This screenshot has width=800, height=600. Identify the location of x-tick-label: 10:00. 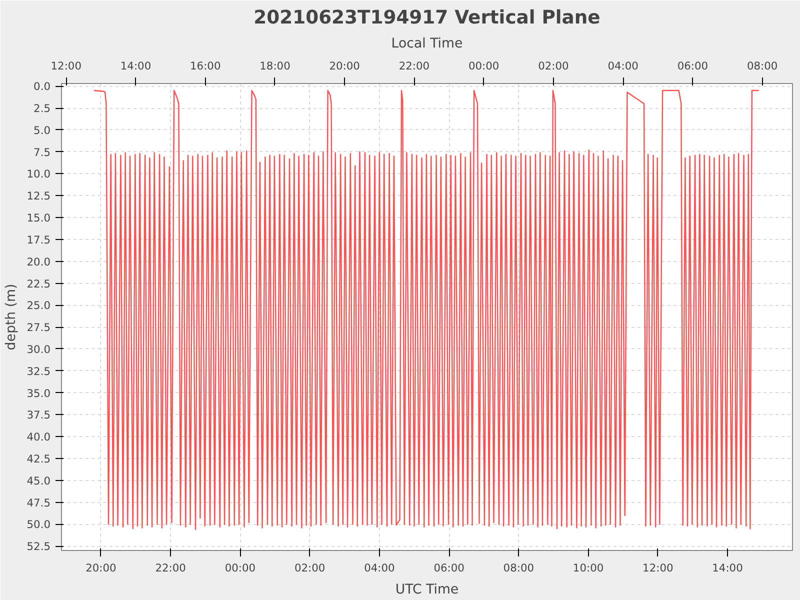
(588, 568).